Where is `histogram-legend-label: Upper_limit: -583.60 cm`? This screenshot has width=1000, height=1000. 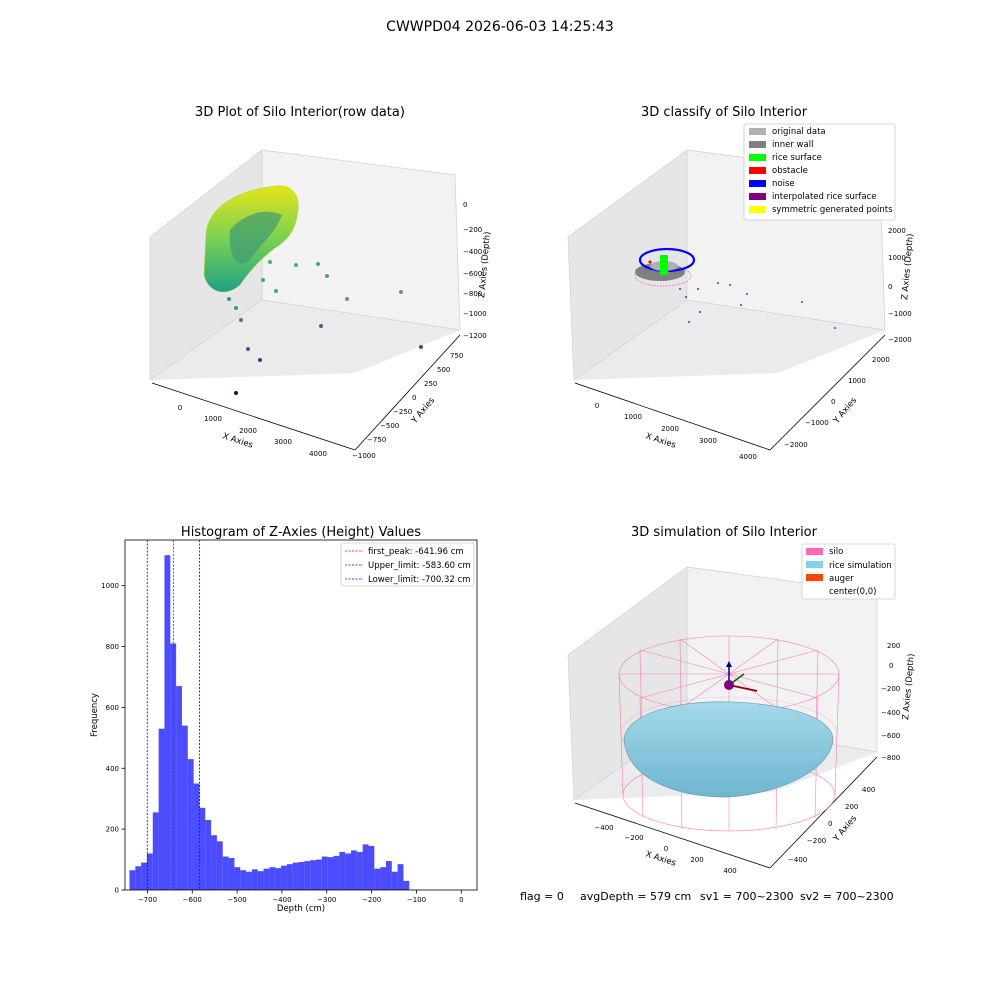
histogram-legend-label: Upper_limit: -583.60 cm is located at coordinates (419, 566).